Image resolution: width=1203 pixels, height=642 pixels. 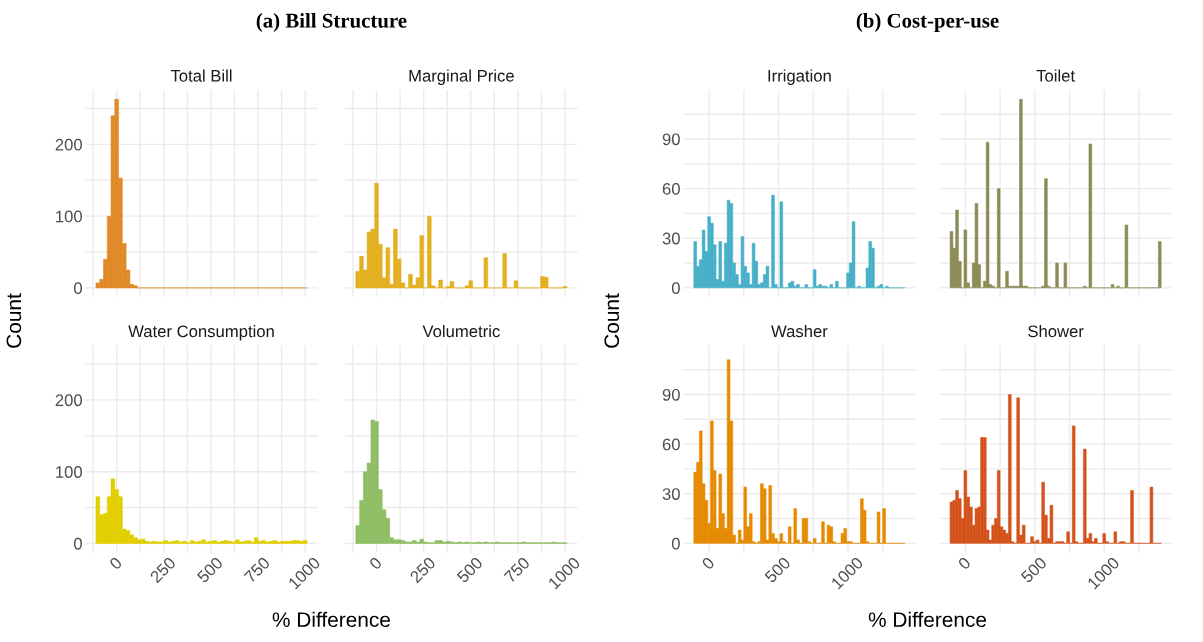 What do you see at coordinates (461, 77) in the screenshot?
I see `chart-subtitle: Marginal Price` at bounding box center [461, 77].